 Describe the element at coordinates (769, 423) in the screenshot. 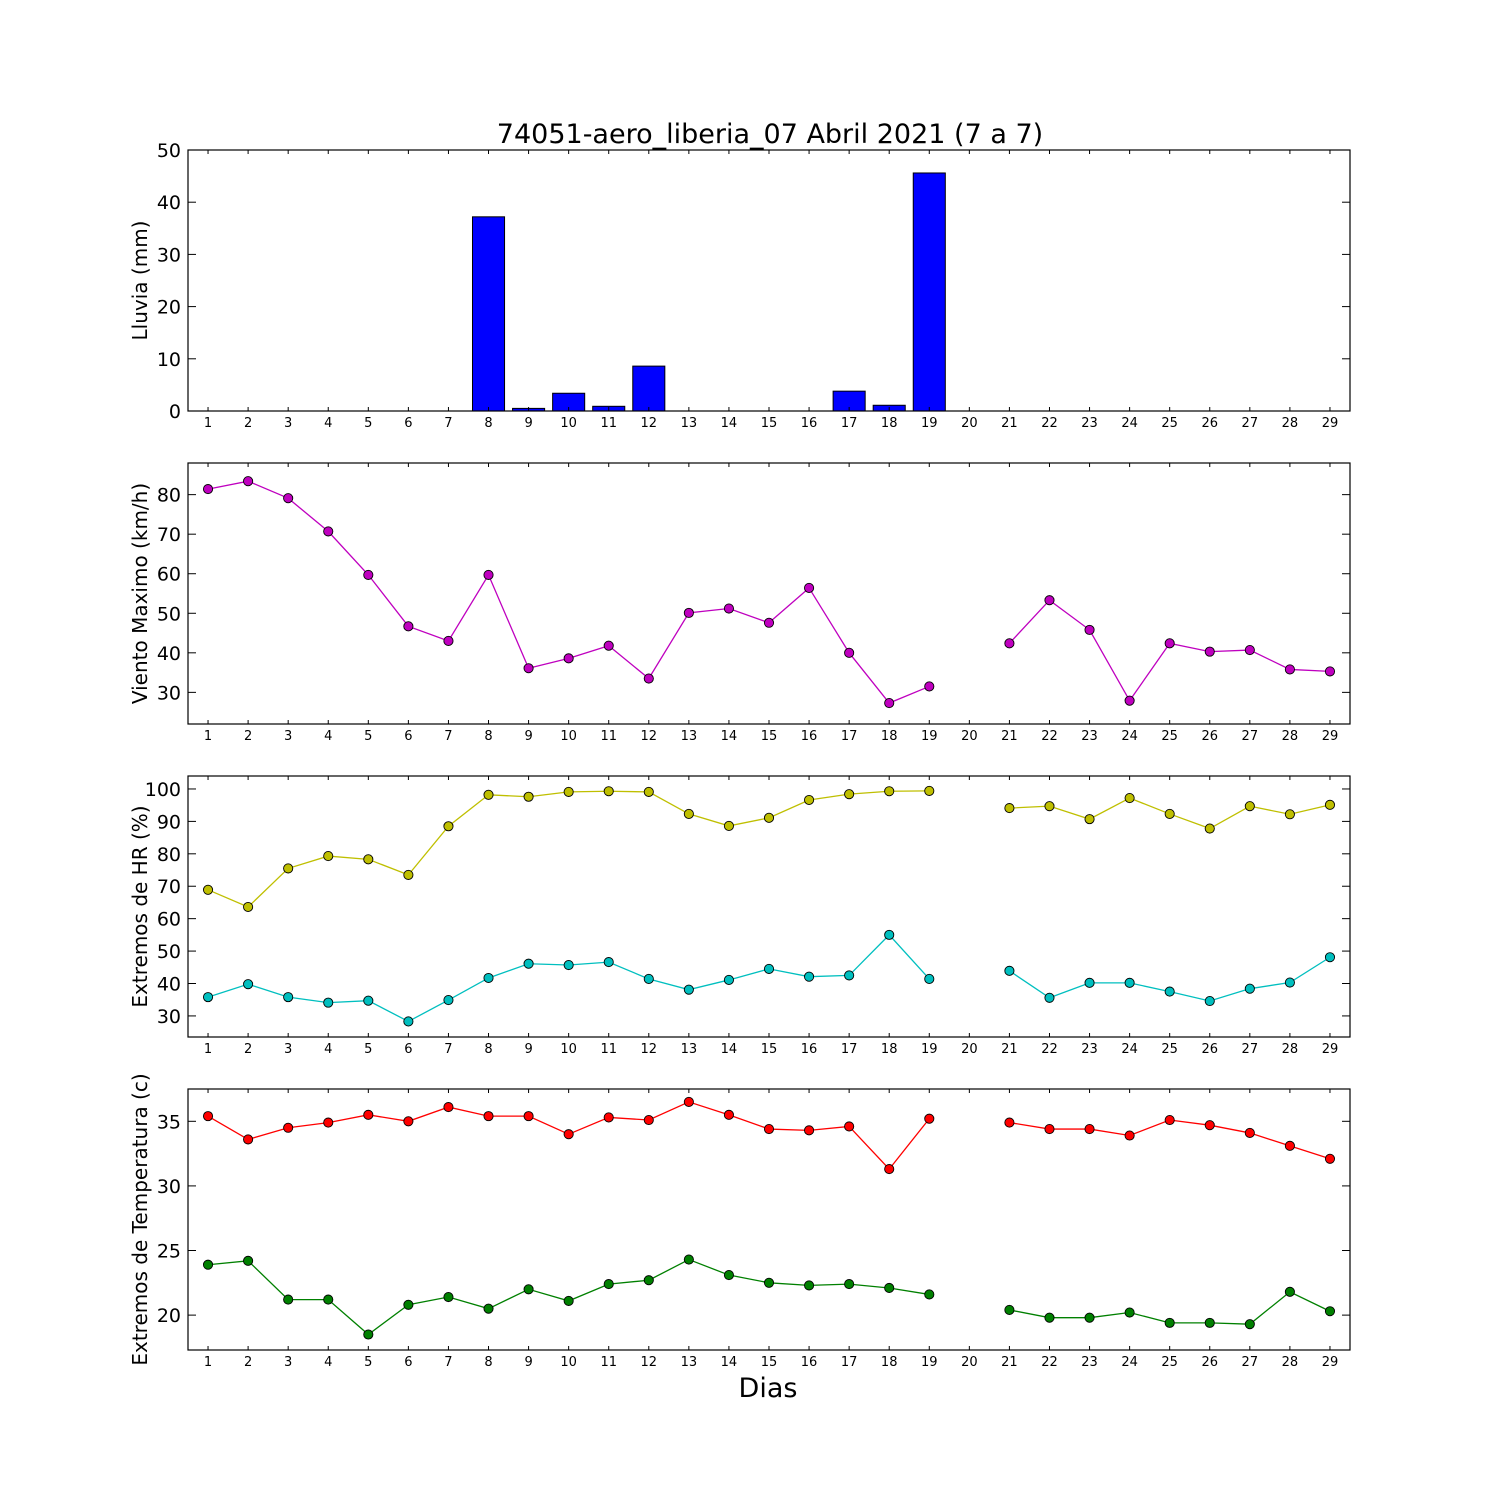

I see `x-tick-label: 15` at that location.